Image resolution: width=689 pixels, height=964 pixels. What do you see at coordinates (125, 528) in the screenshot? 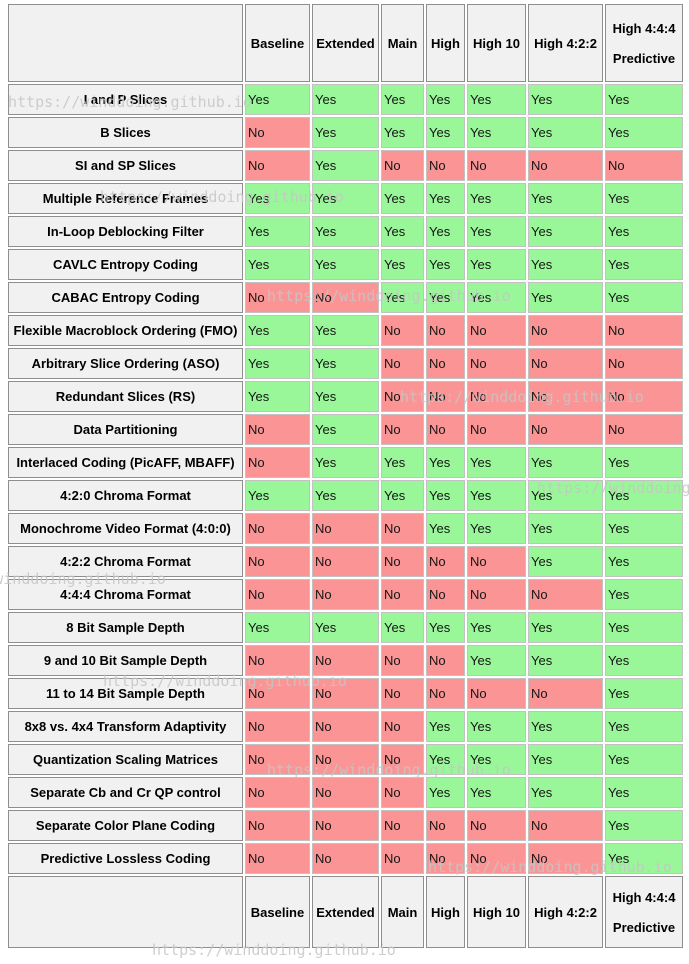
I see `row-label: Monochrome Video Format (4:0:0)` at bounding box center [125, 528].